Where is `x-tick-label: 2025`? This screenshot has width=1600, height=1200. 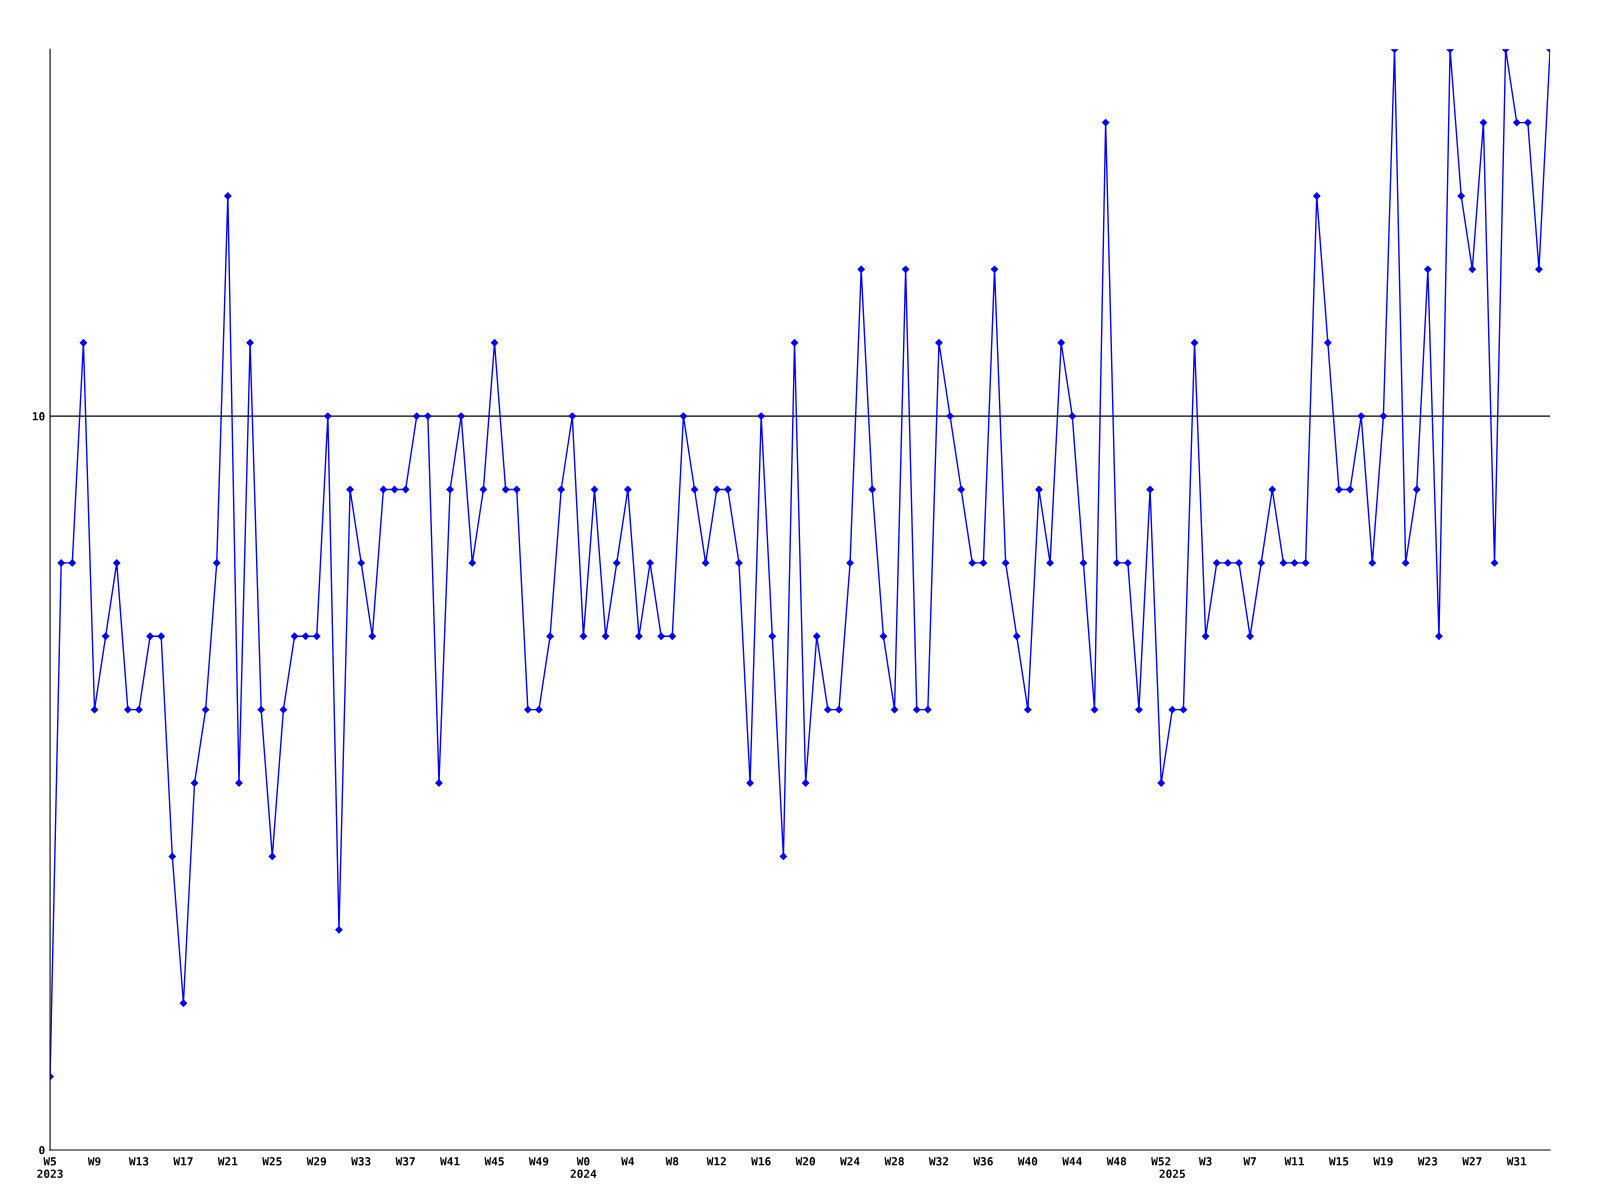
x-tick-label: 2025 is located at coordinates (1172, 1173).